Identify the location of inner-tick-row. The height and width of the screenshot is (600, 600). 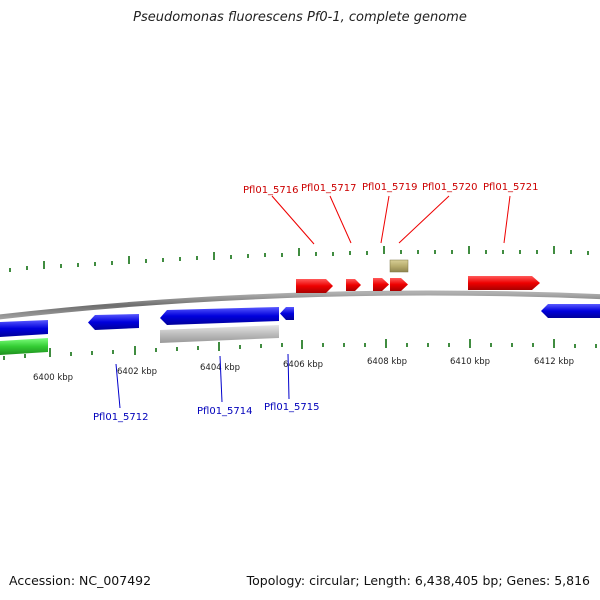
(300, 349).